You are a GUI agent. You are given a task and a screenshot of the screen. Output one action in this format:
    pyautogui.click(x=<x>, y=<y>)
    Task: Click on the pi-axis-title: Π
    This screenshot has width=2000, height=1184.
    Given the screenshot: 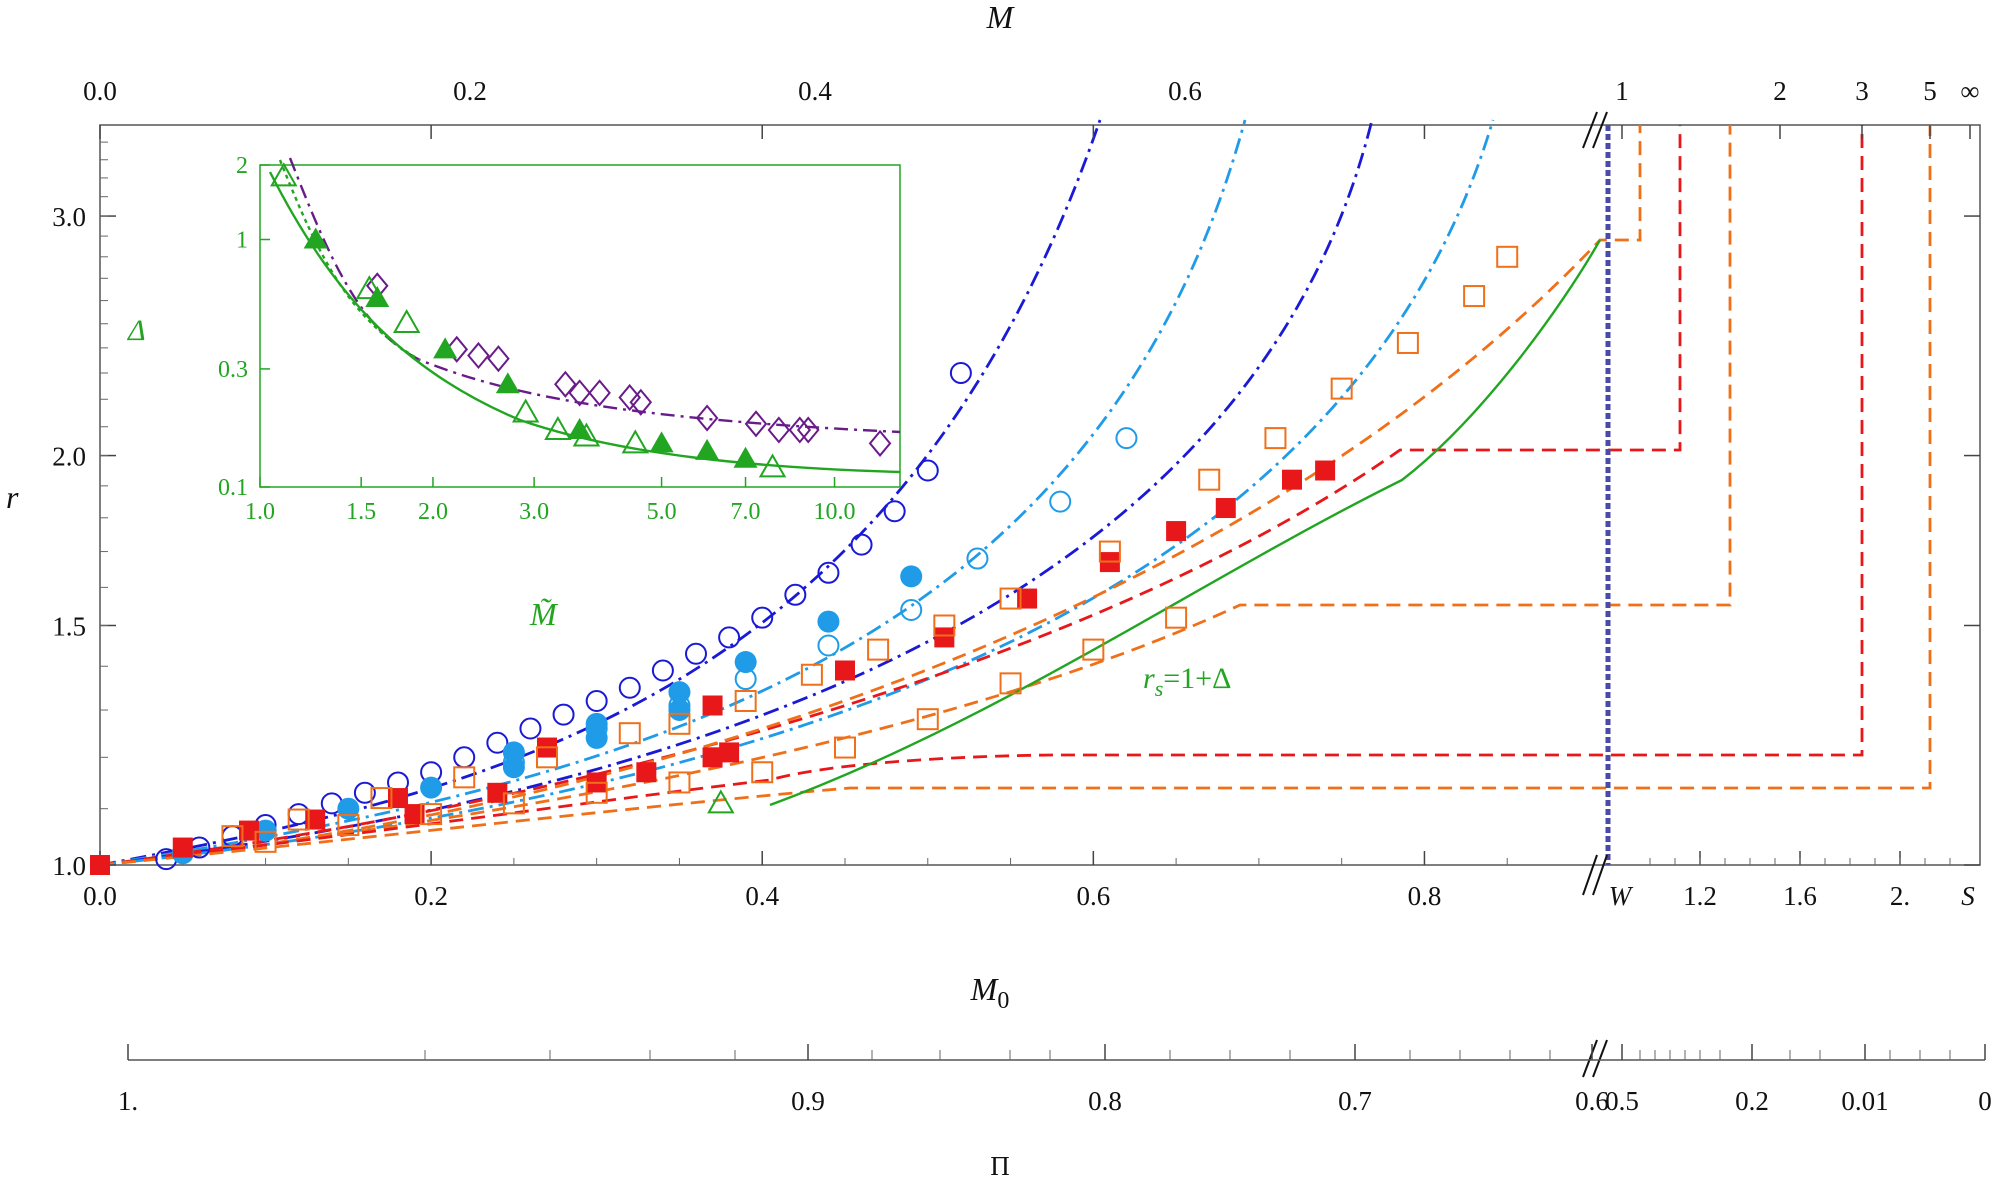 What is the action you would take?
    pyautogui.click(x=1000, y=1166)
    